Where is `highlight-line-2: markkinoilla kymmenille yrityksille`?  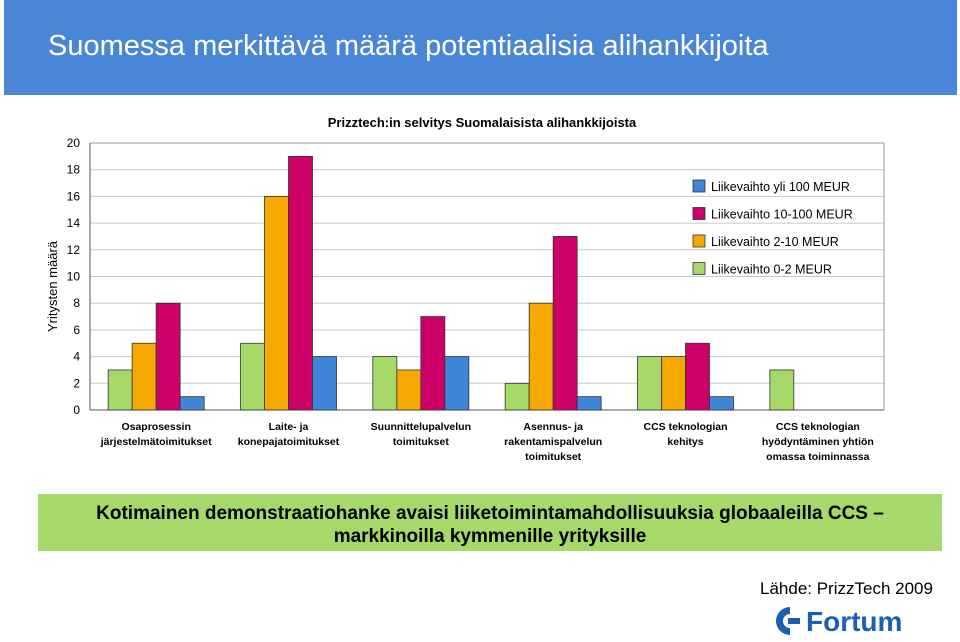
highlight-line-2: markkinoilla kymmenille yrityksille is located at coordinates (490, 536).